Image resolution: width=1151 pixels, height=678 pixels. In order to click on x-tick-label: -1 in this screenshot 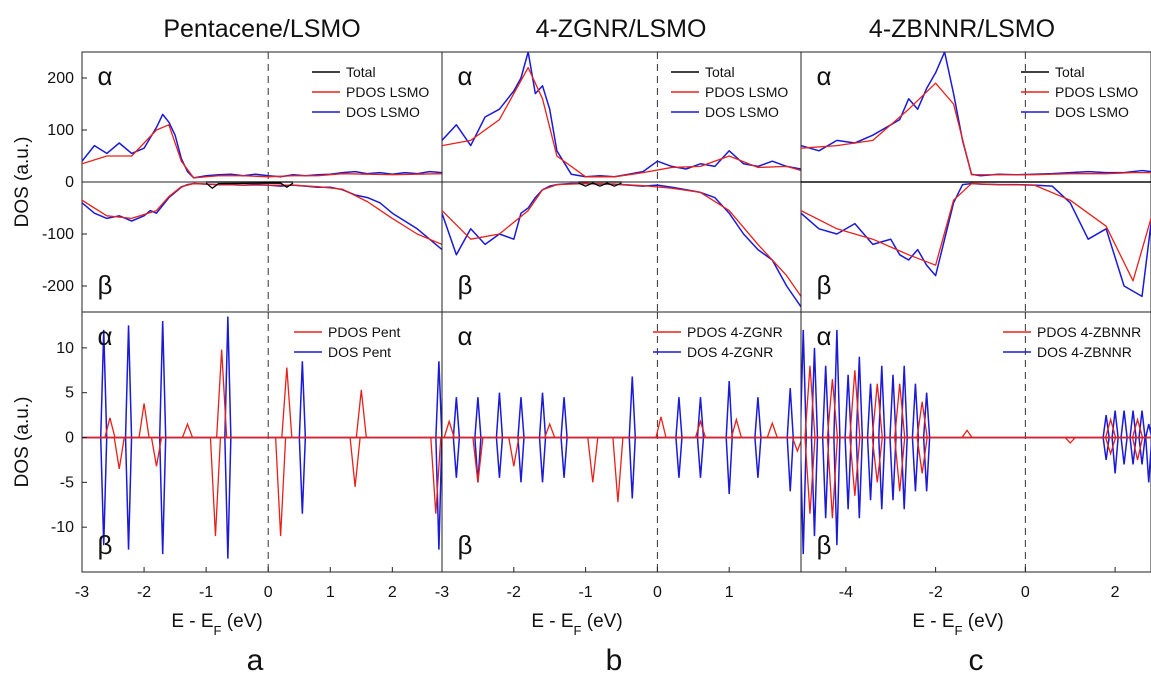, I will do `click(206, 592)`.